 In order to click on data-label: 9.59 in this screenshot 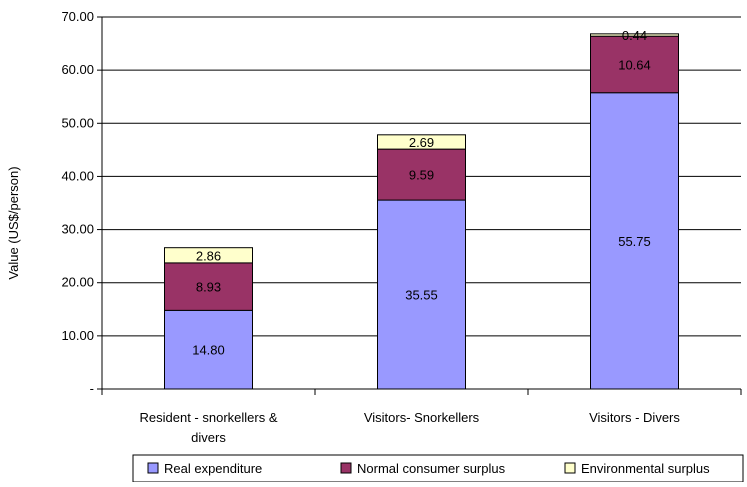, I will do `click(421, 175)`.